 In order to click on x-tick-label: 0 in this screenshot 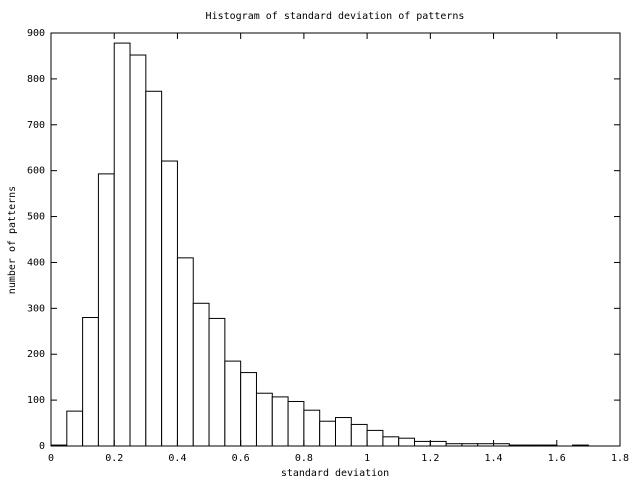, I will do `click(51, 458)`.